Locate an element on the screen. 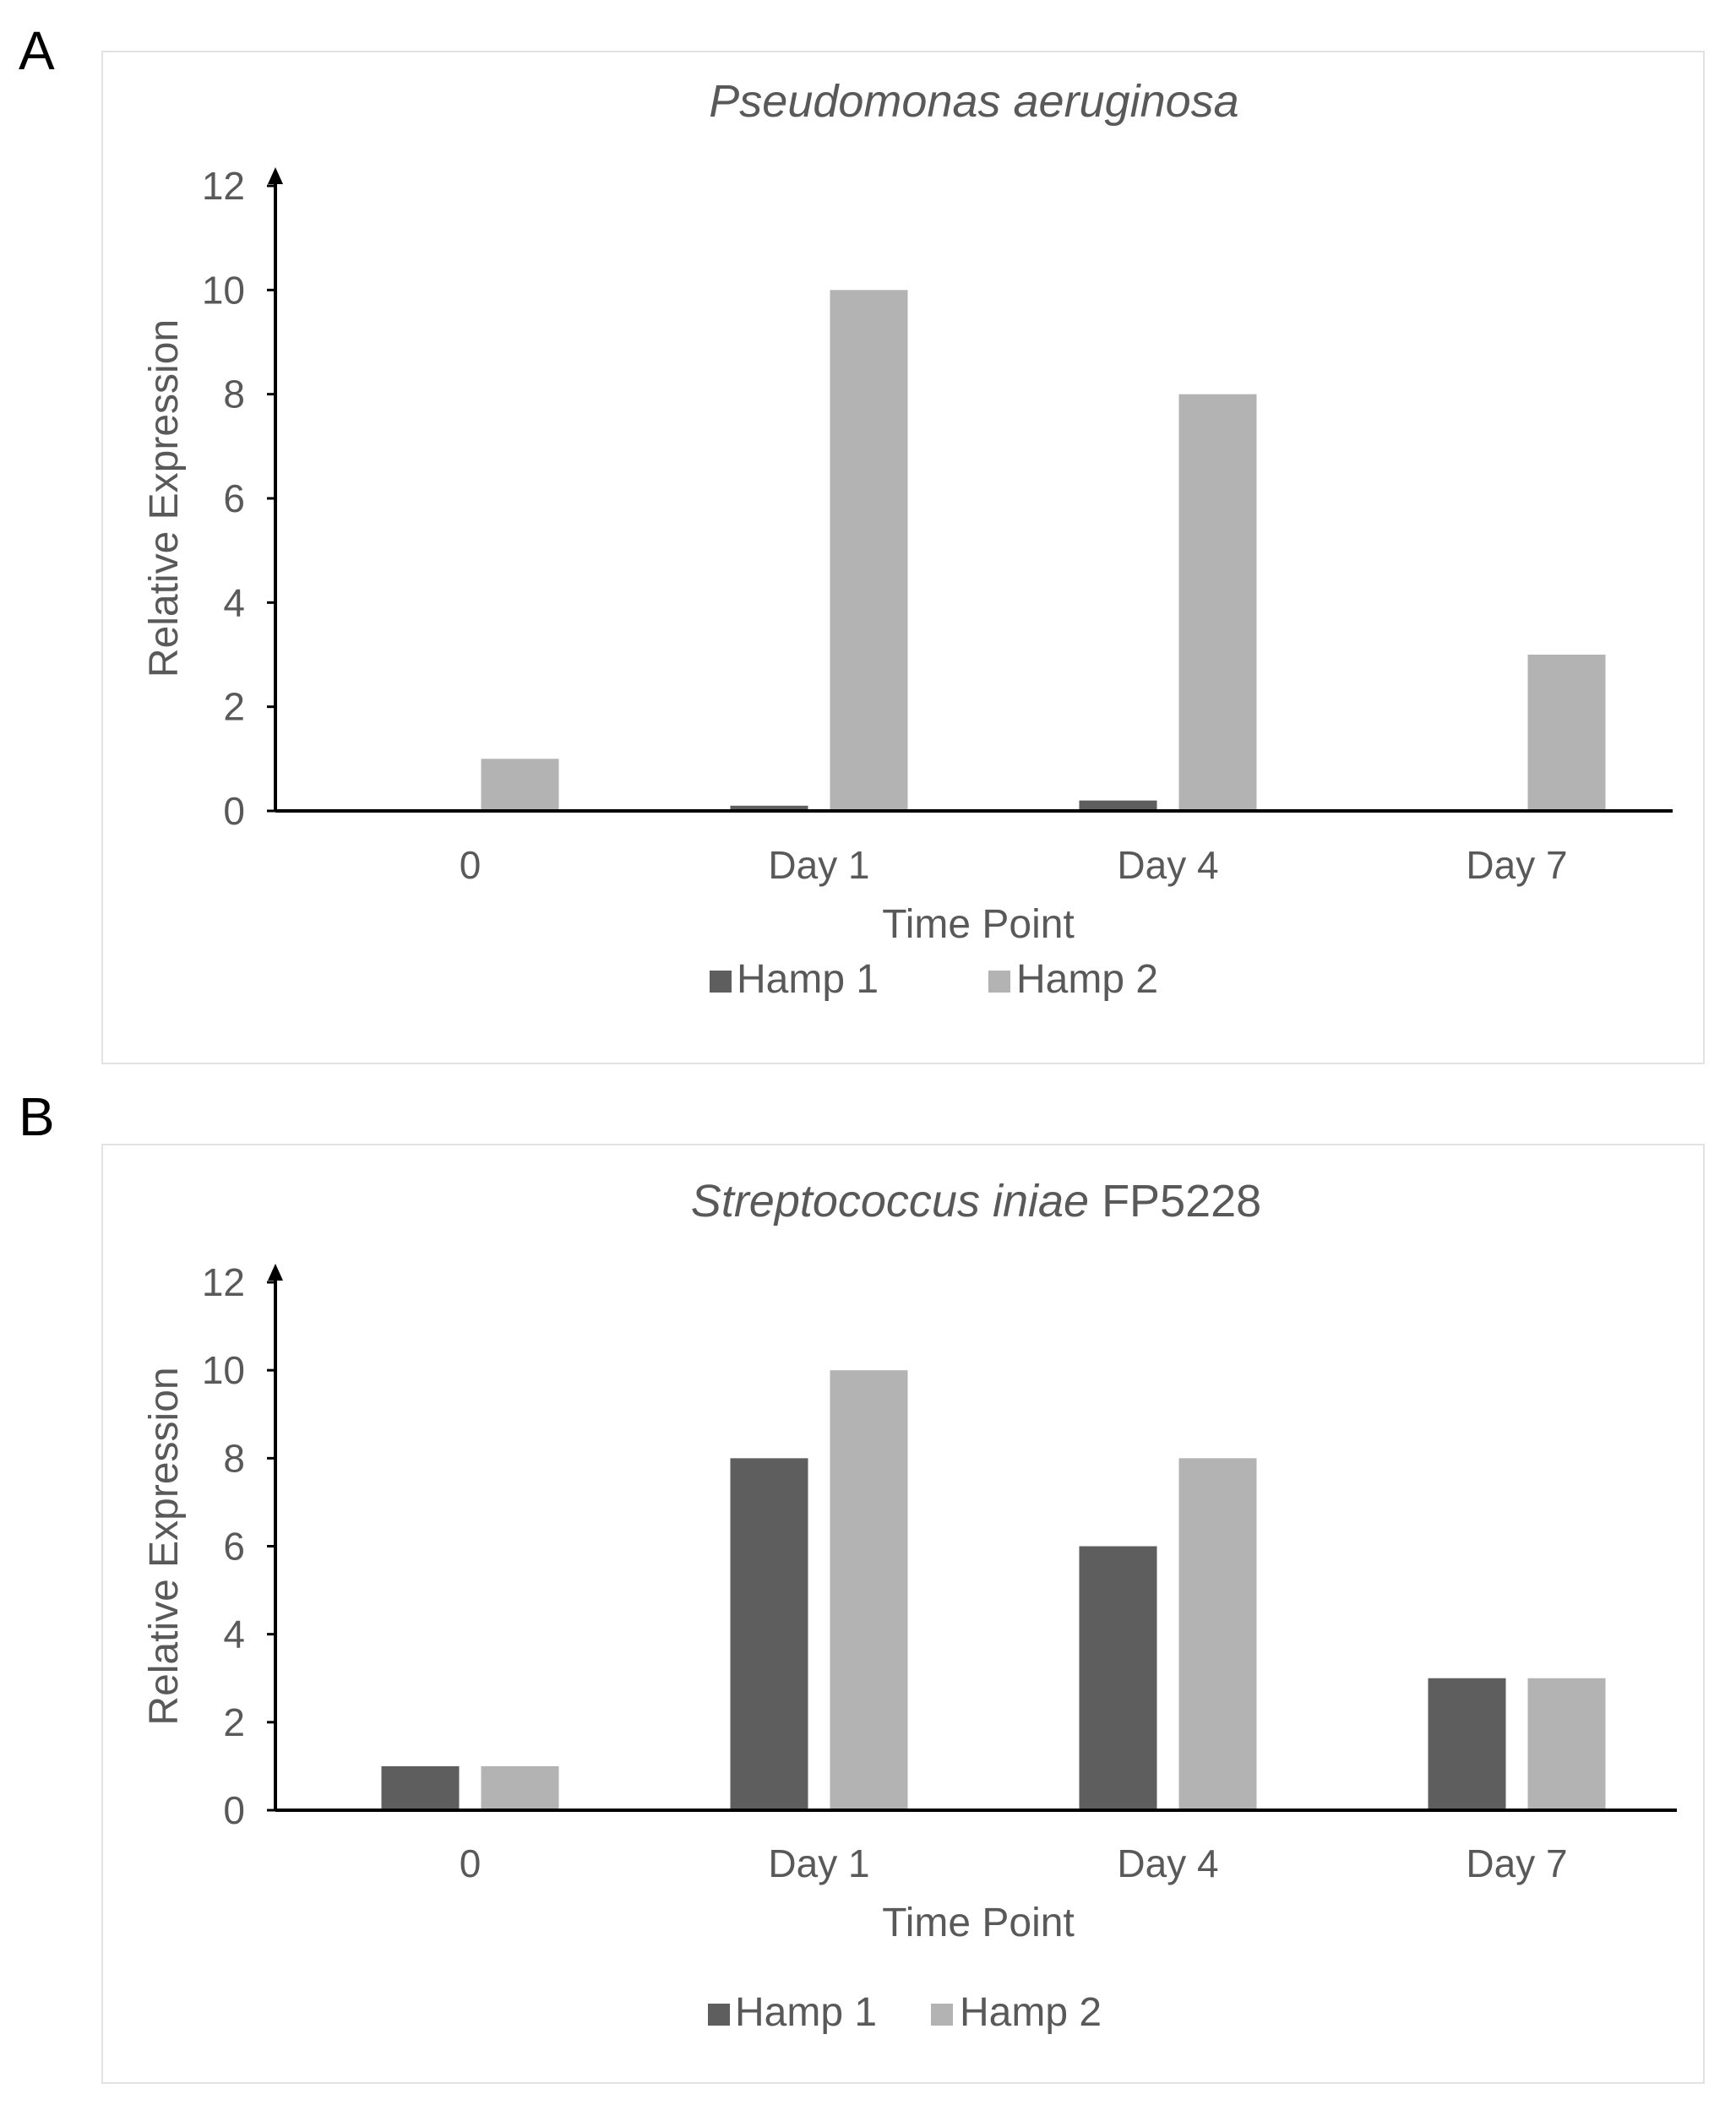 The image size is (1736, 2105). x-axis-label-a: Time Point is located at coordinates (979, 924).